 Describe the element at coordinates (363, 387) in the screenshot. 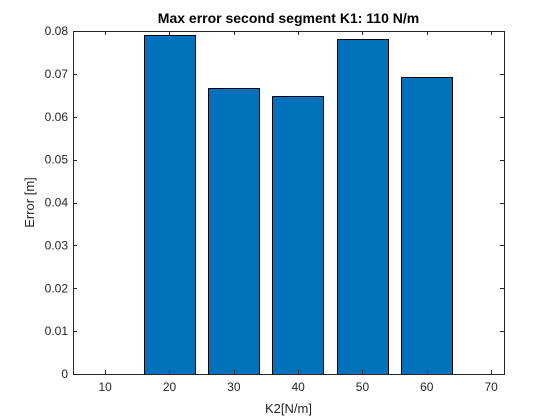

I see `x-tick-label: 50` at that location.